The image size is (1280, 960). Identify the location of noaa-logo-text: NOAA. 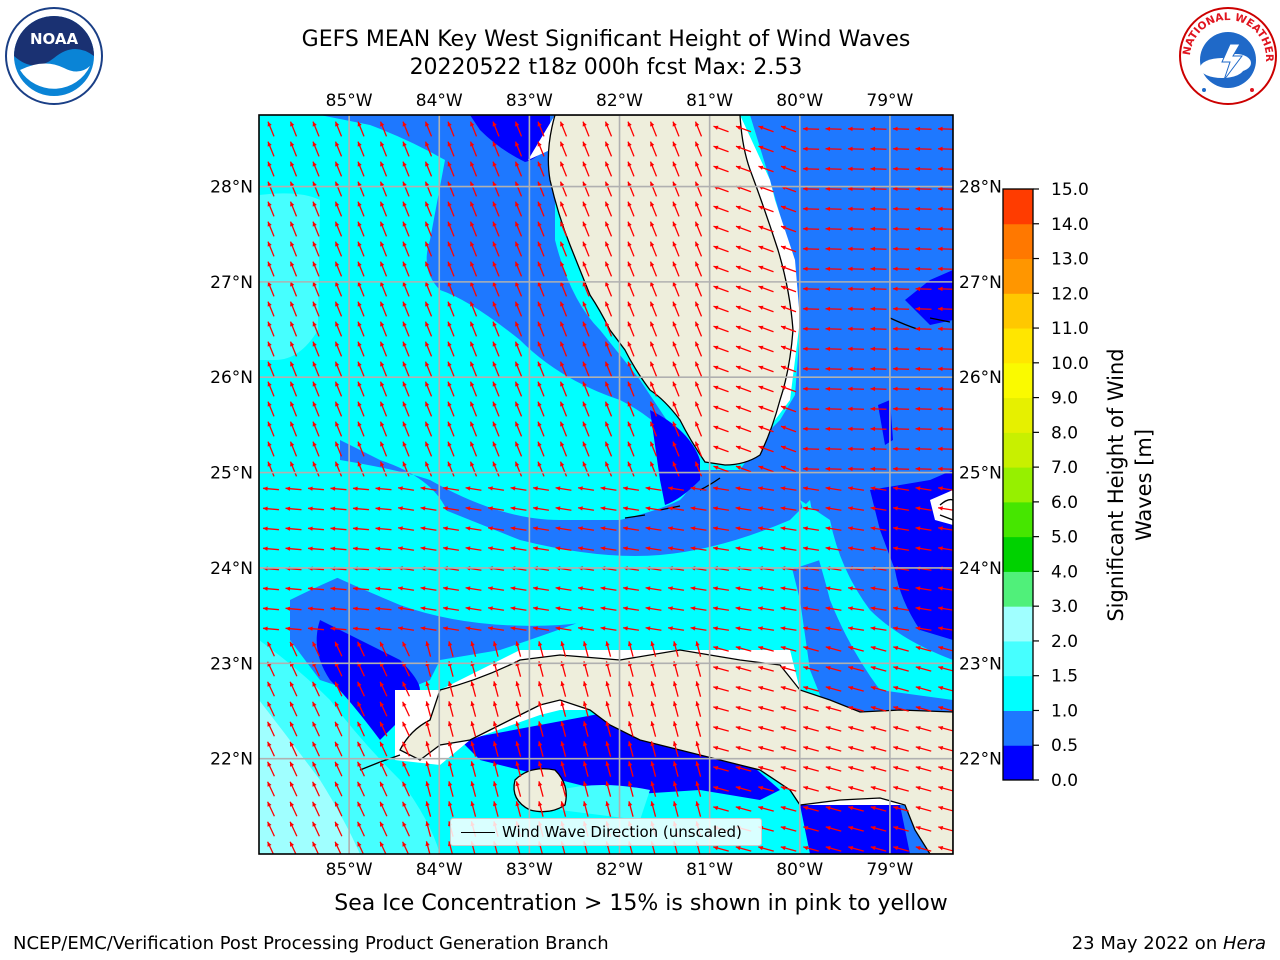
(54, 39).